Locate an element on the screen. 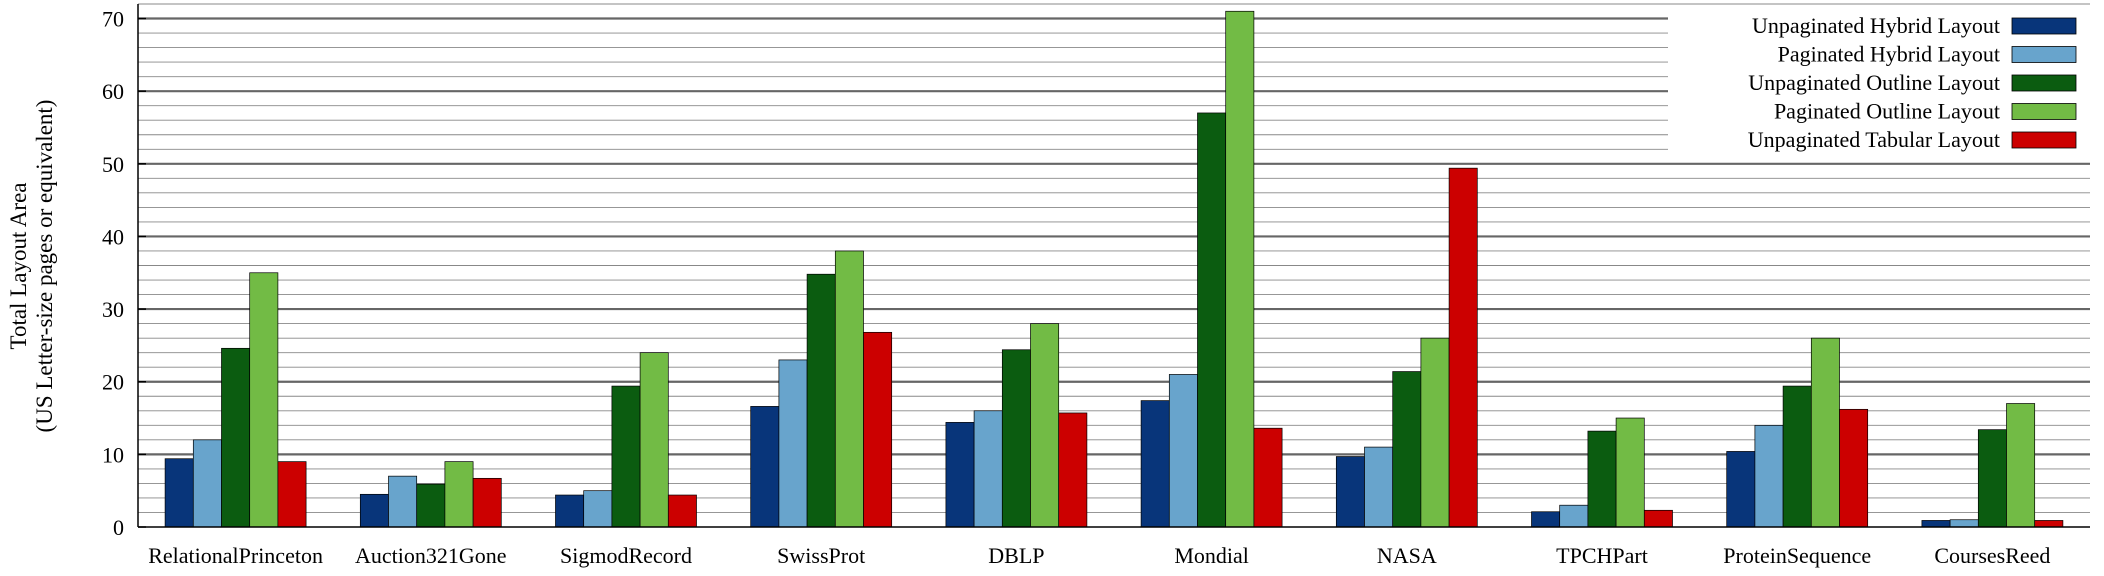  x-tick-label: RelationalPrinceton is located at coordinates (235, 555).